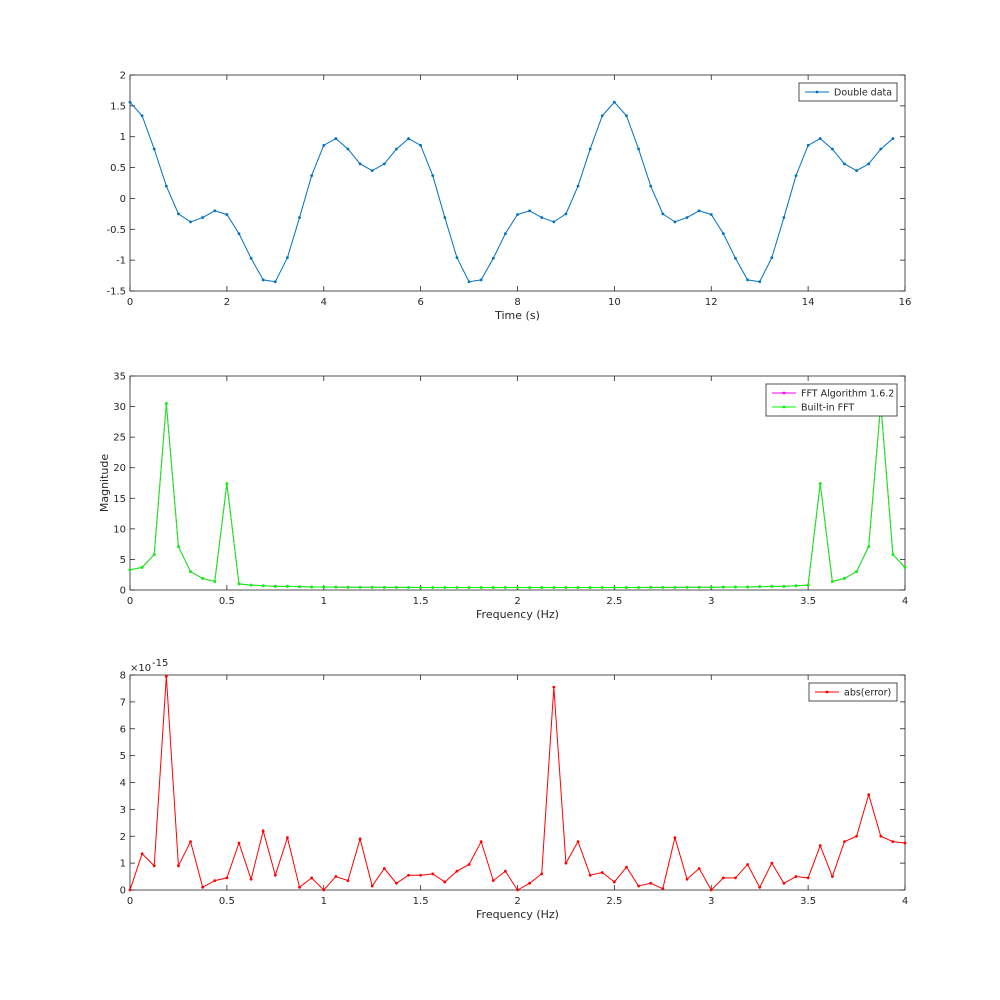 The width and height of the screenshot is (1000, 1000). Describe the element at coordinates (116, 292) in the screenshot. I see `y-tick-label: -1.5` at that location.